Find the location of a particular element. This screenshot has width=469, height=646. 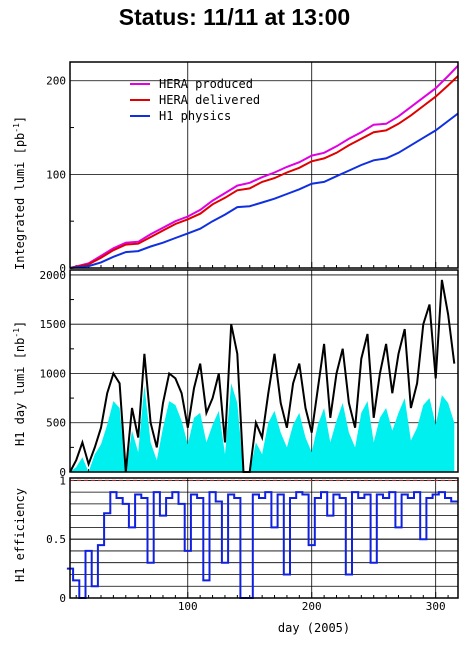

ytick-label-integrated-lumi: 100 is located at coordinates (56, 174).